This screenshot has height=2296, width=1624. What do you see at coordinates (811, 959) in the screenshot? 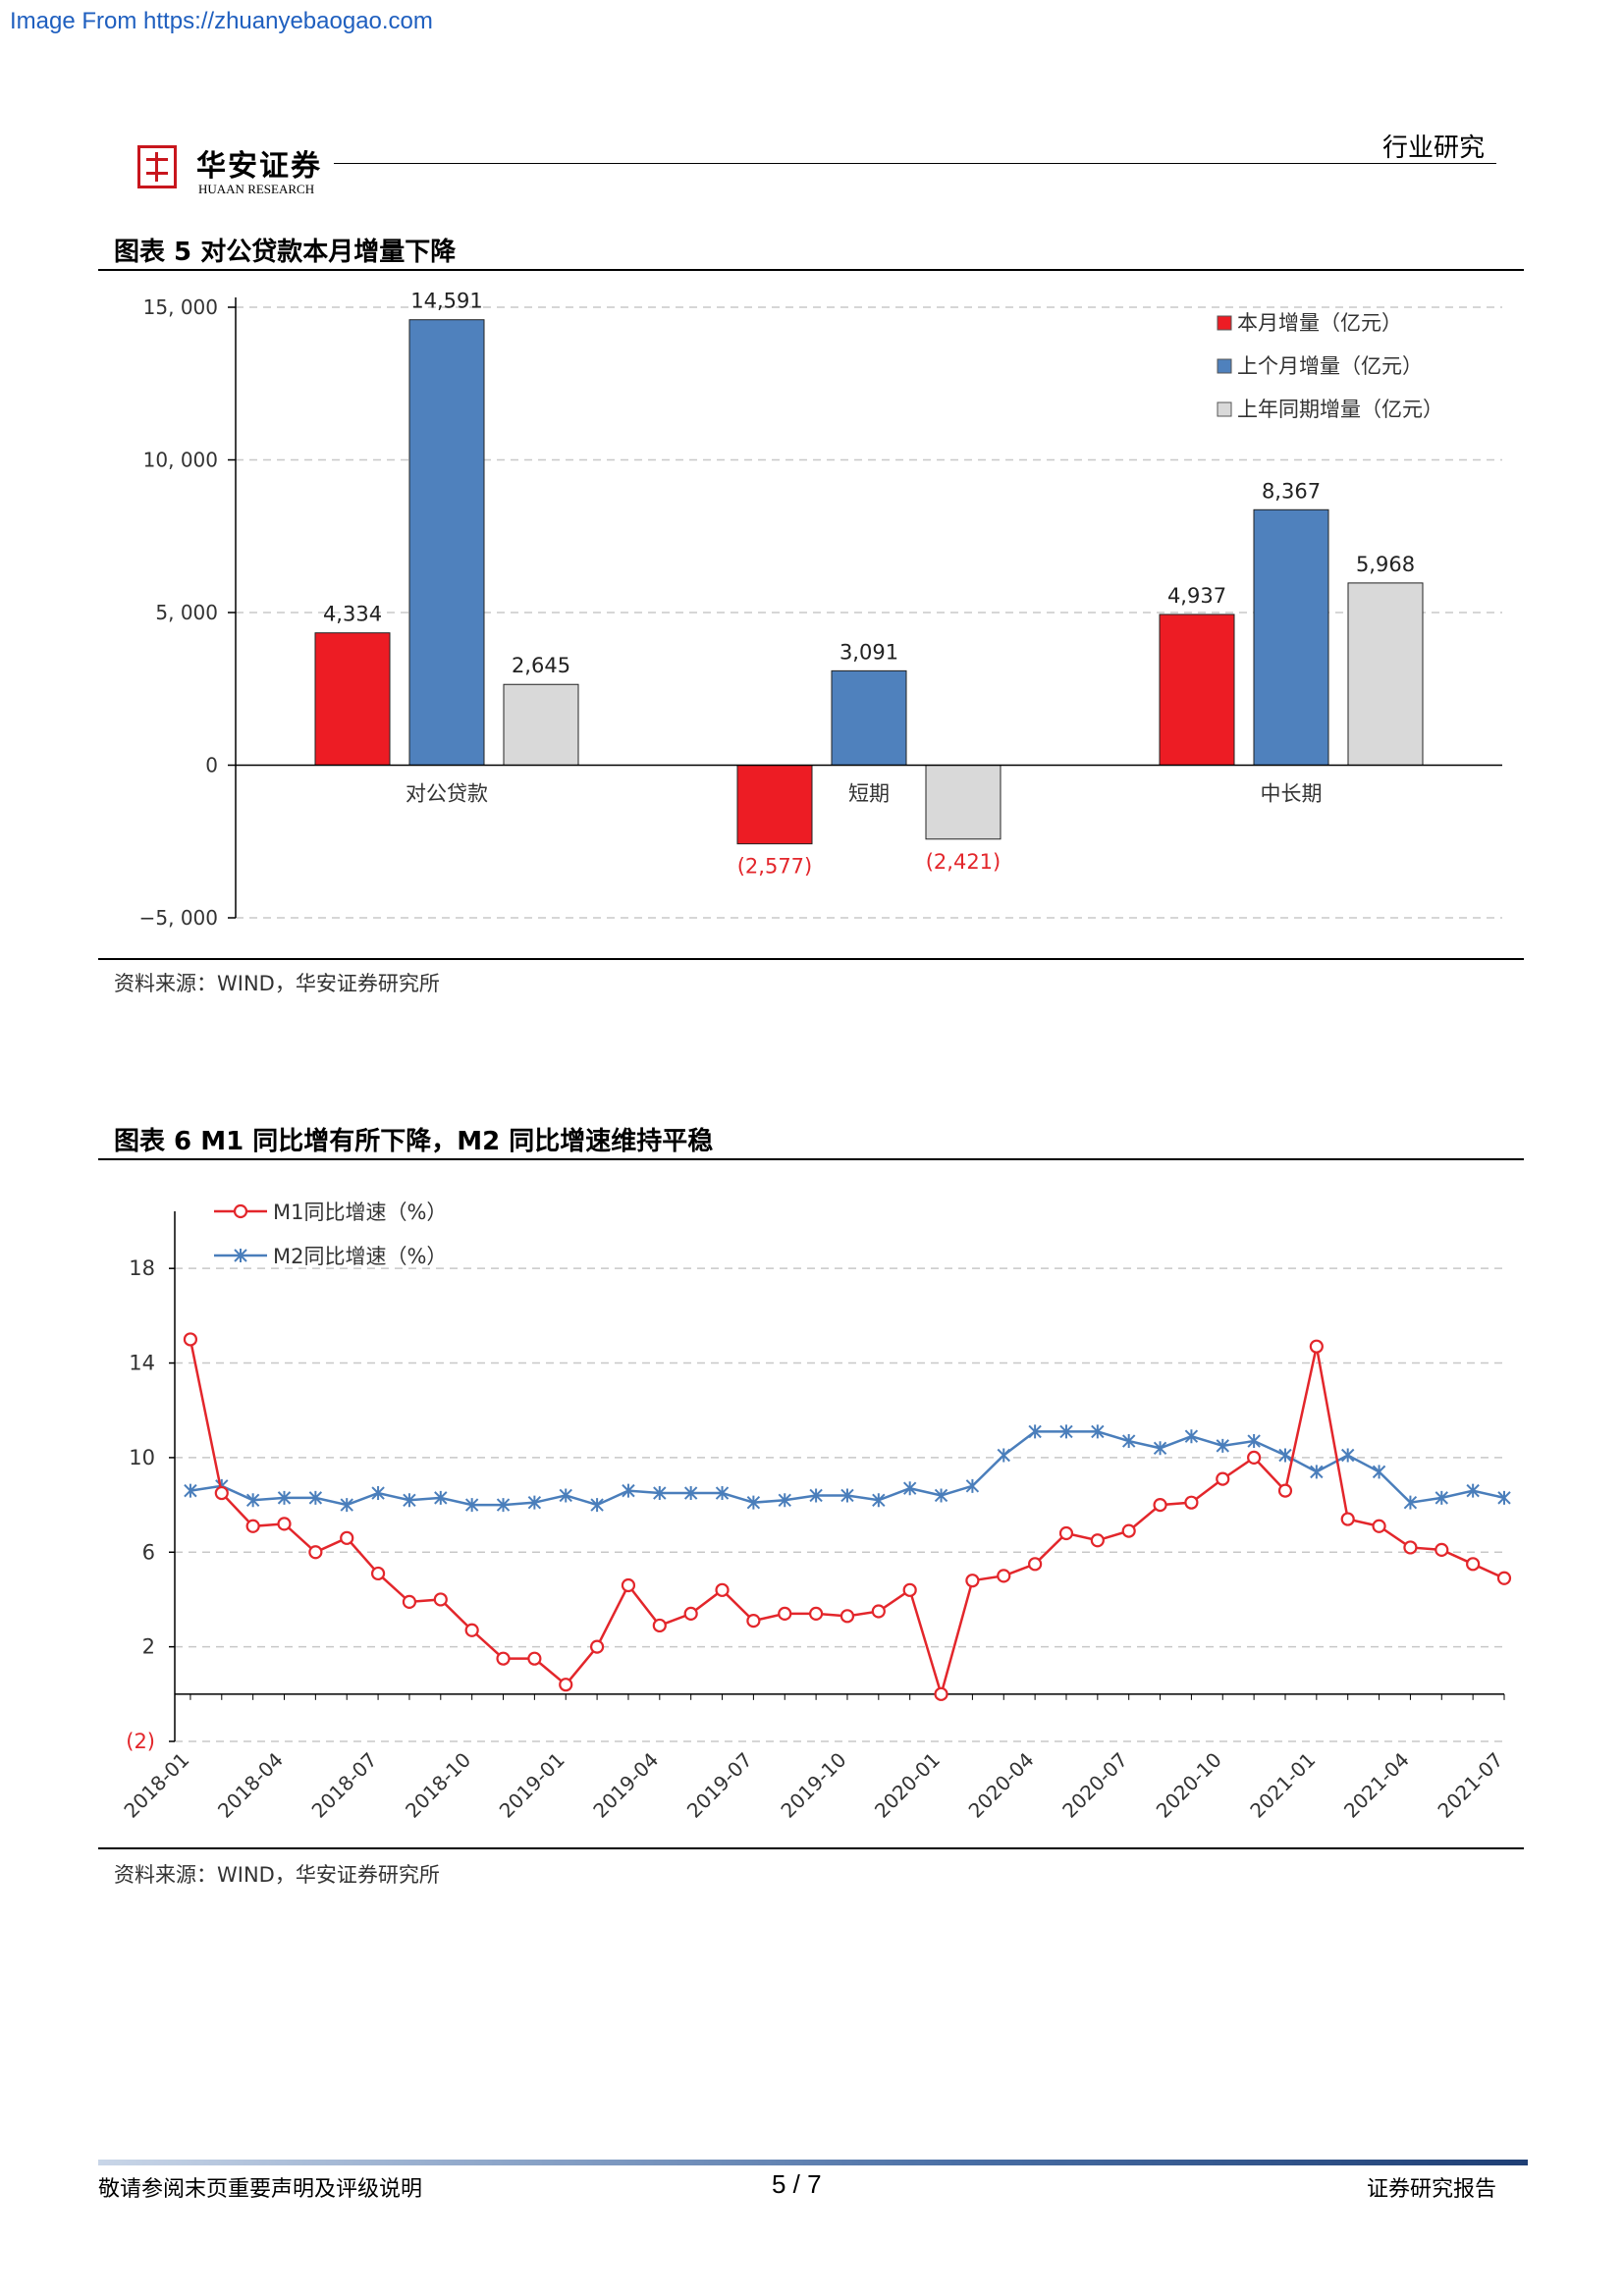
I see `figure5-bottom-rule` at bounding box center [811, 959].